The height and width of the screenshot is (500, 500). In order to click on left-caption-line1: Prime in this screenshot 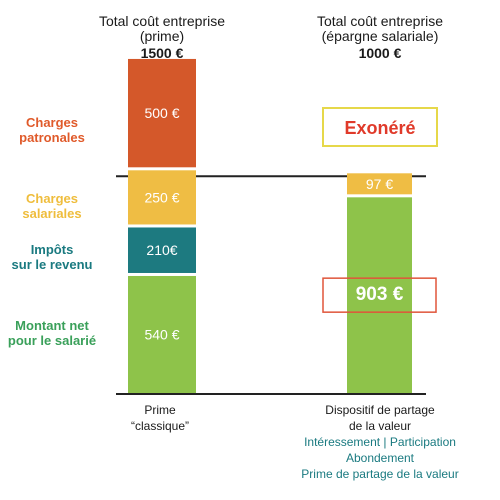, I will do `click(160, 410)`.